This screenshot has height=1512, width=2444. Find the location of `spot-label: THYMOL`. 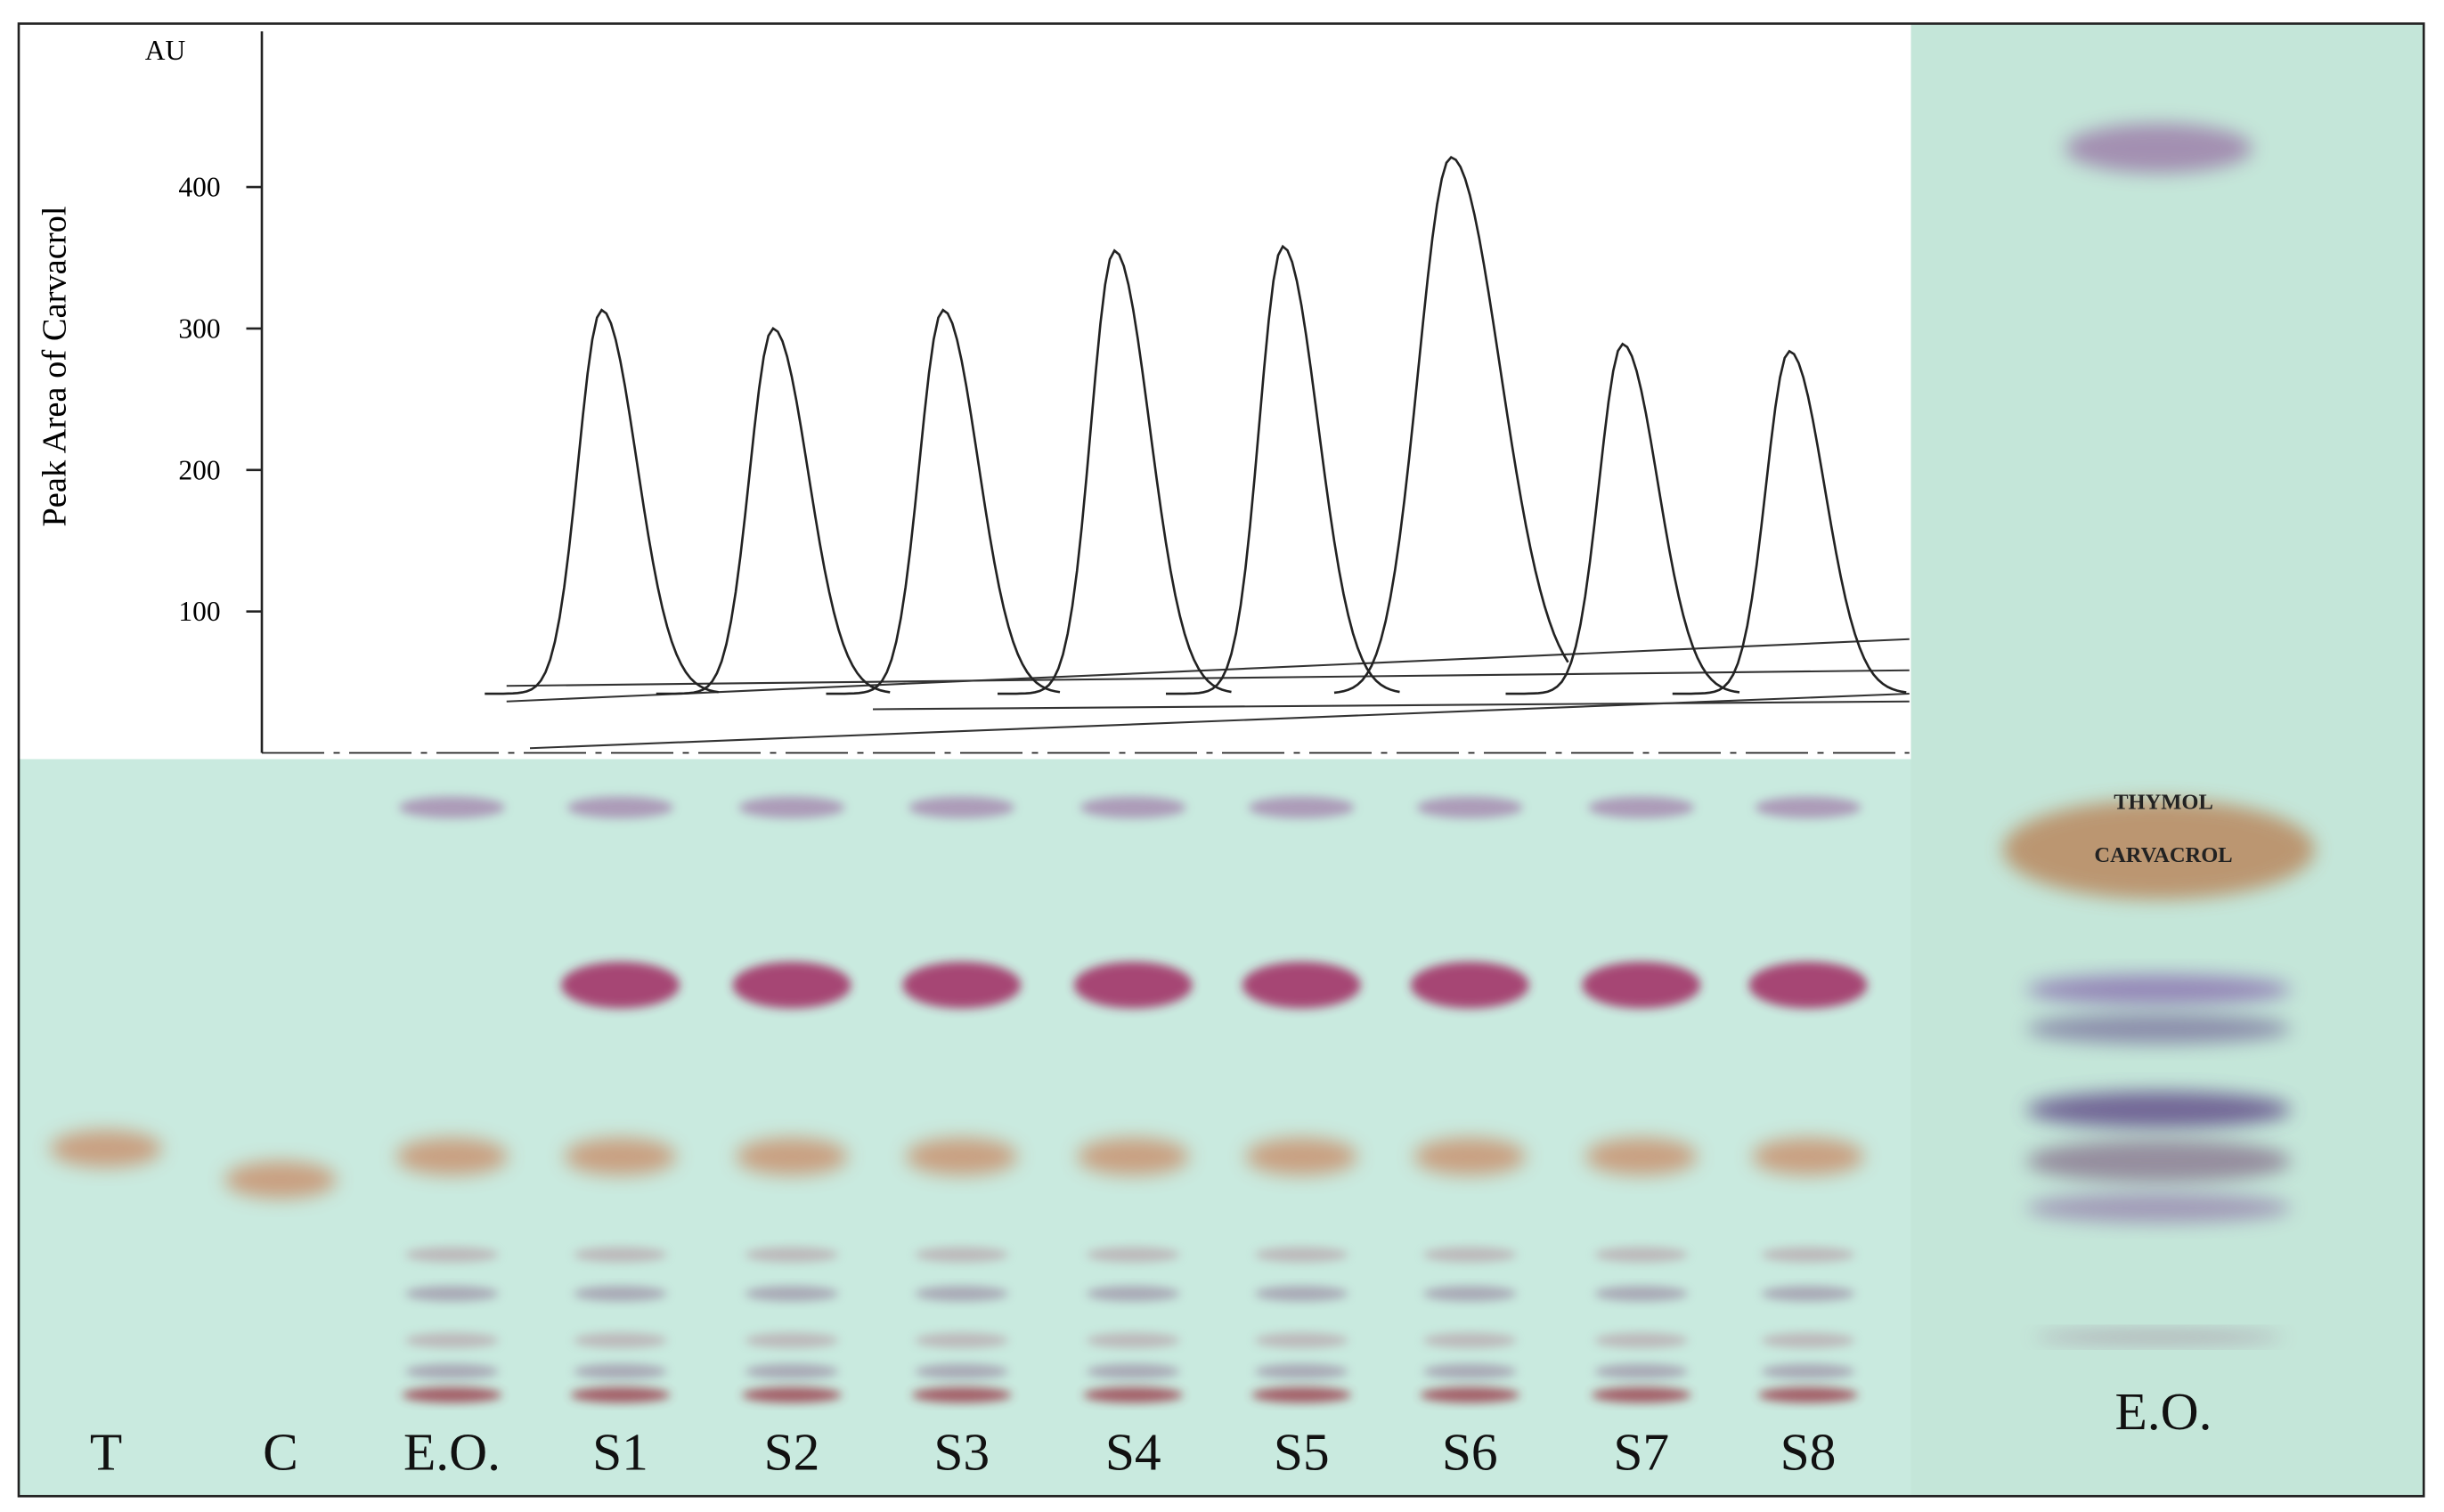

spot-label: THYMOL is located at coordinates (2163, 803).